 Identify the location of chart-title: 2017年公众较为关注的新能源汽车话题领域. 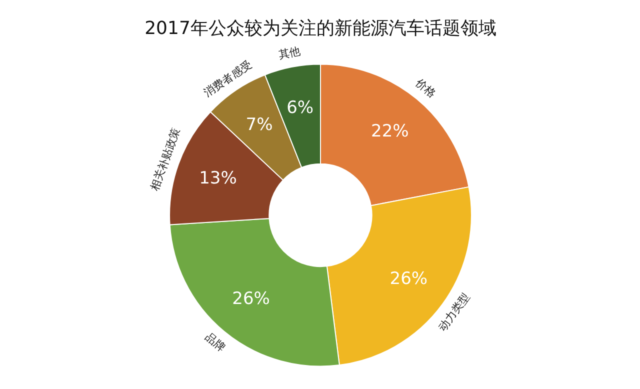
(320, 29).